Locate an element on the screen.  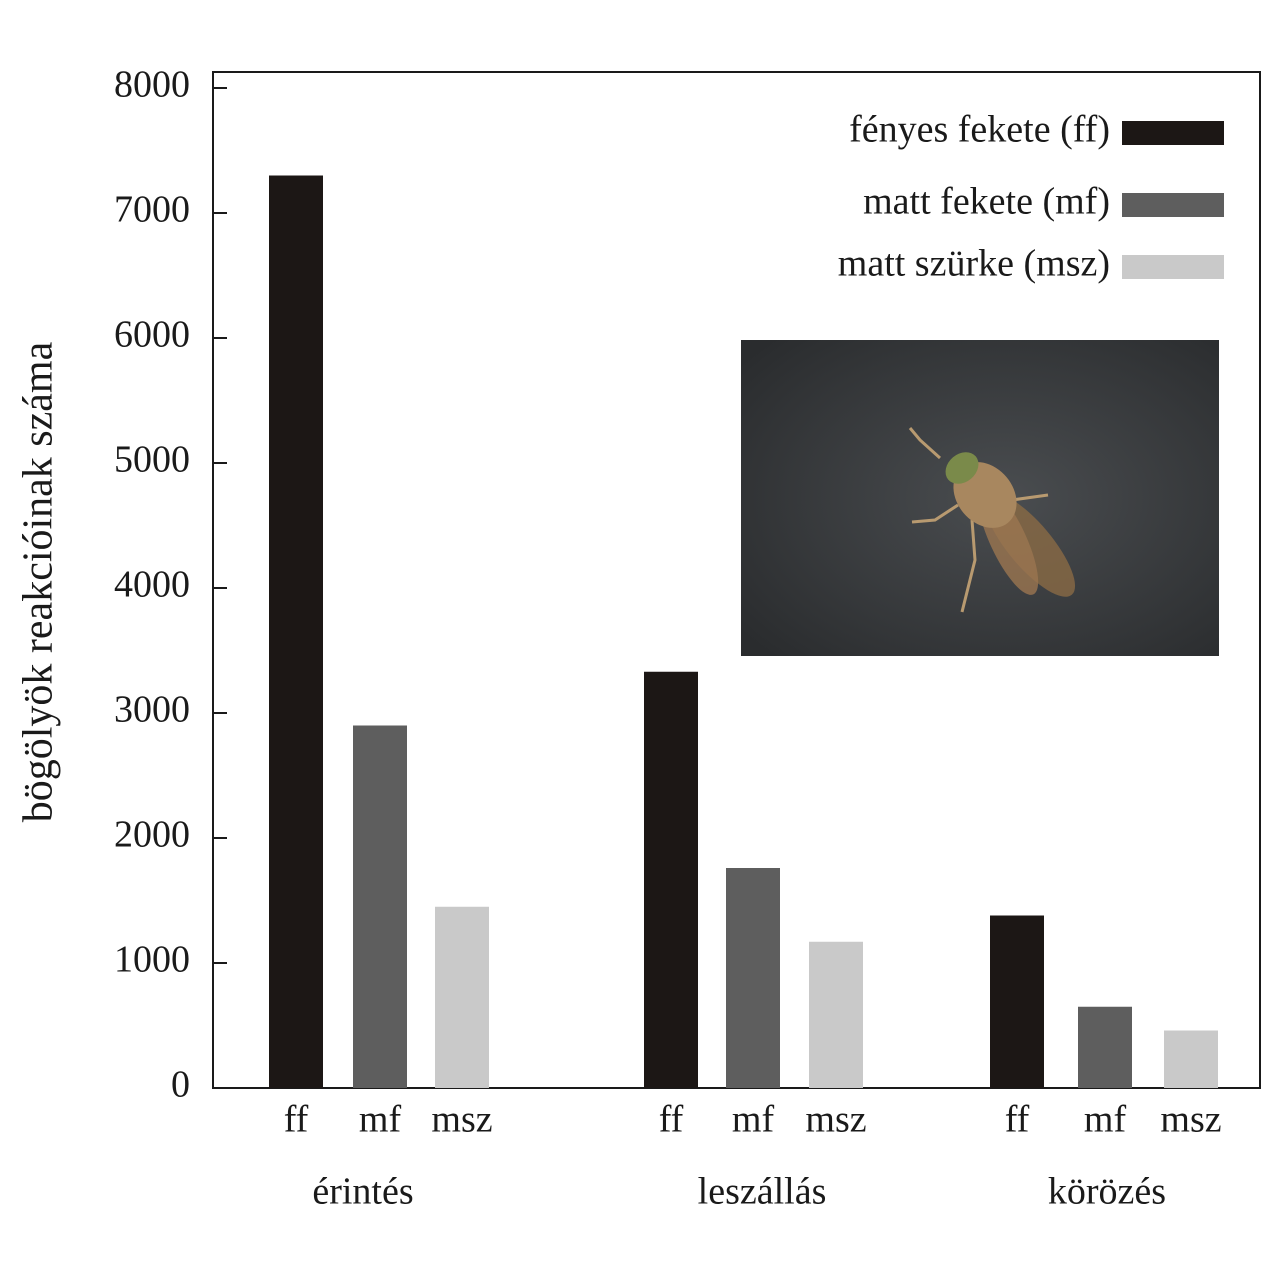
y-tick-label: 7000 is located at coordinates (152, 210).